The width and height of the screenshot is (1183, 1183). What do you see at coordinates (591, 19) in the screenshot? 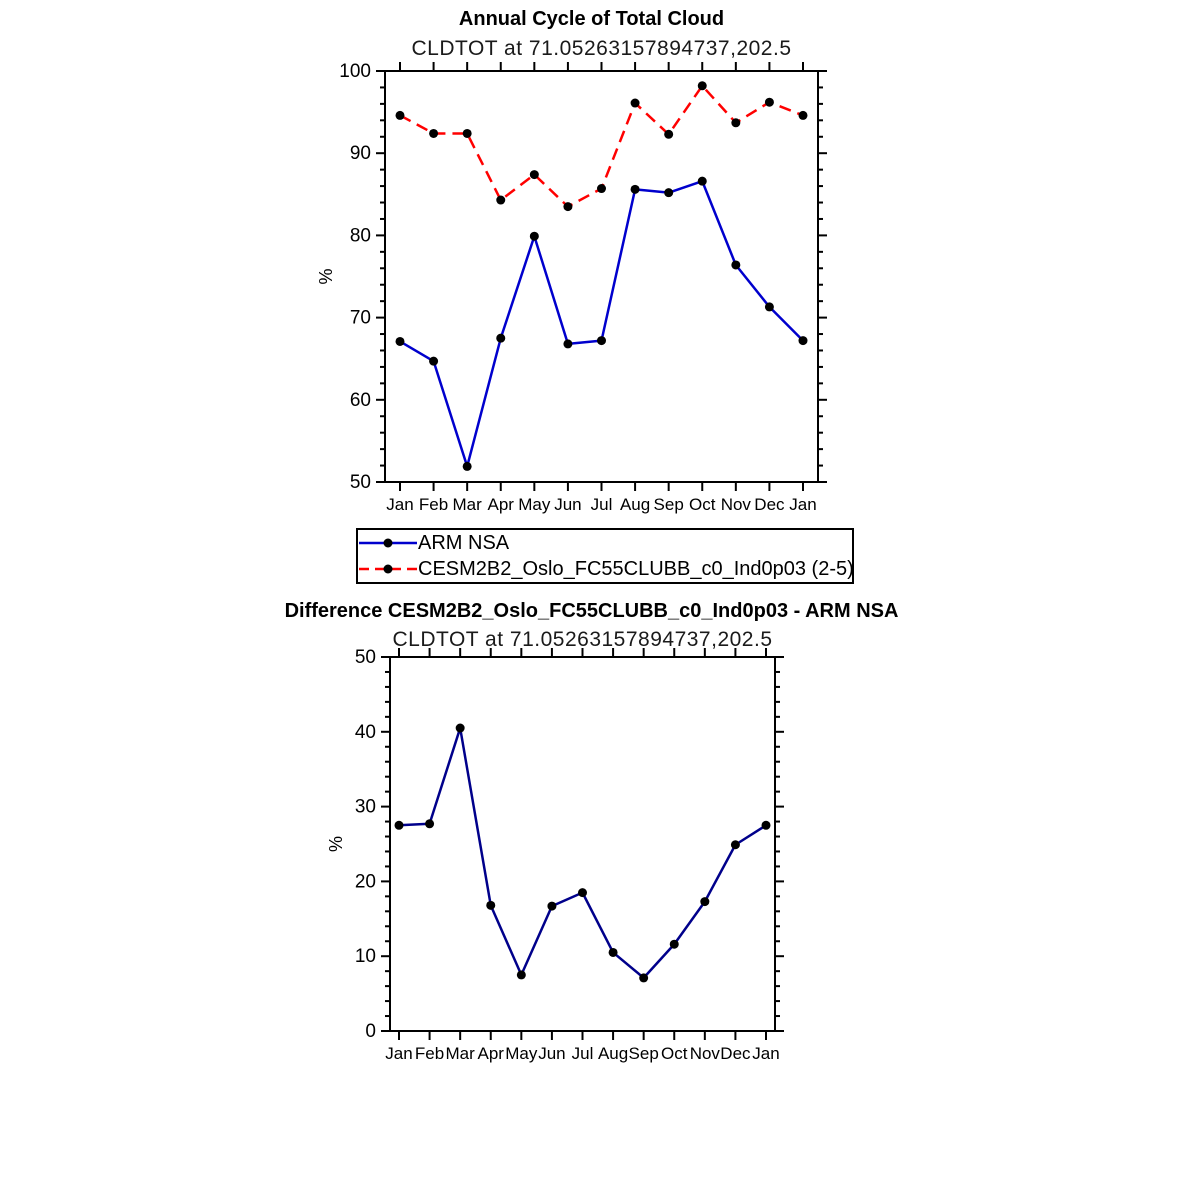
I see `chart1-title: Annual Cycle of Total Cloud` at bounding box center [591, 19].